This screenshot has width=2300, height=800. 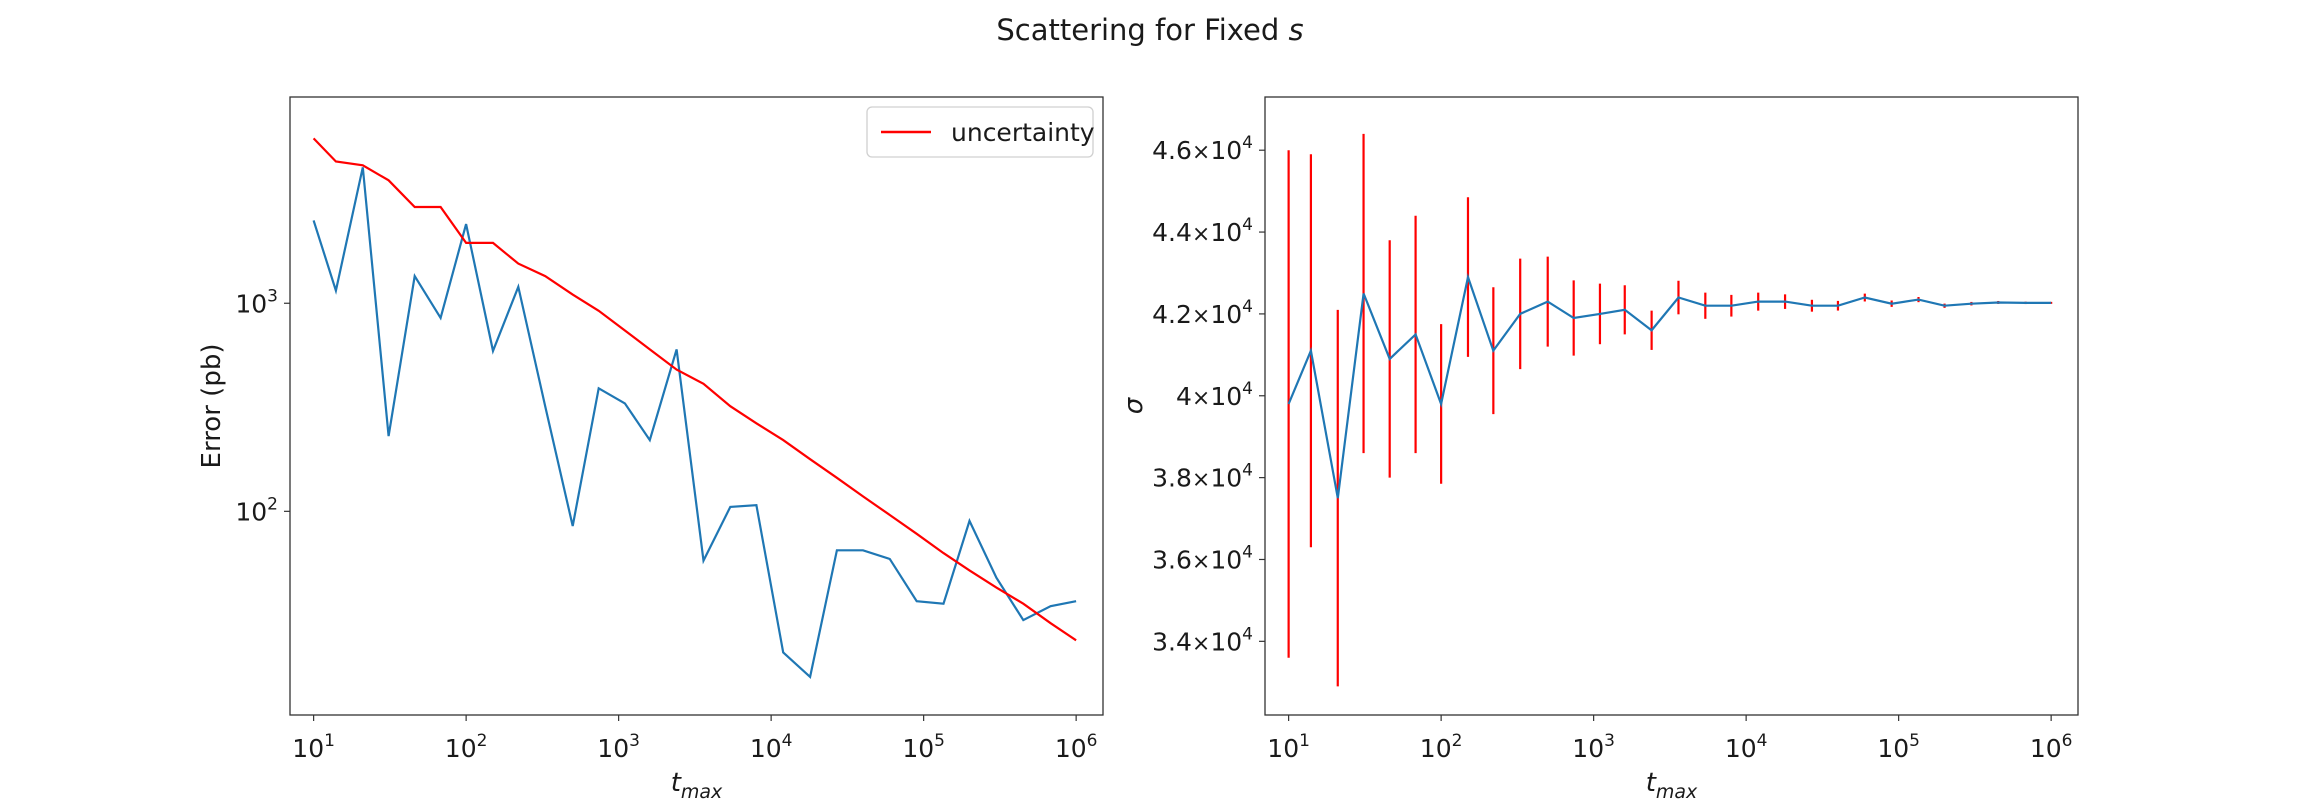 I want to click on y-tick-label: 102, so click(x=256, y=510).